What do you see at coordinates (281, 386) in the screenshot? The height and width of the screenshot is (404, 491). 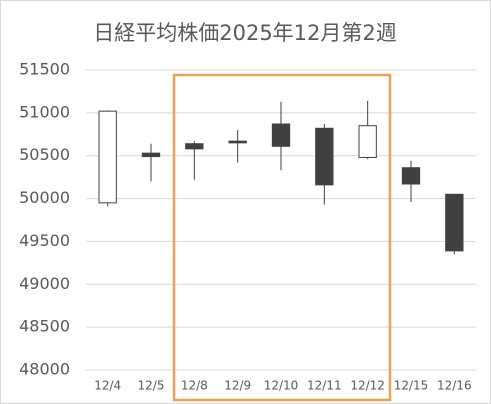 I see `x-tick-label: 12/10` at bounding box center [281, 386].